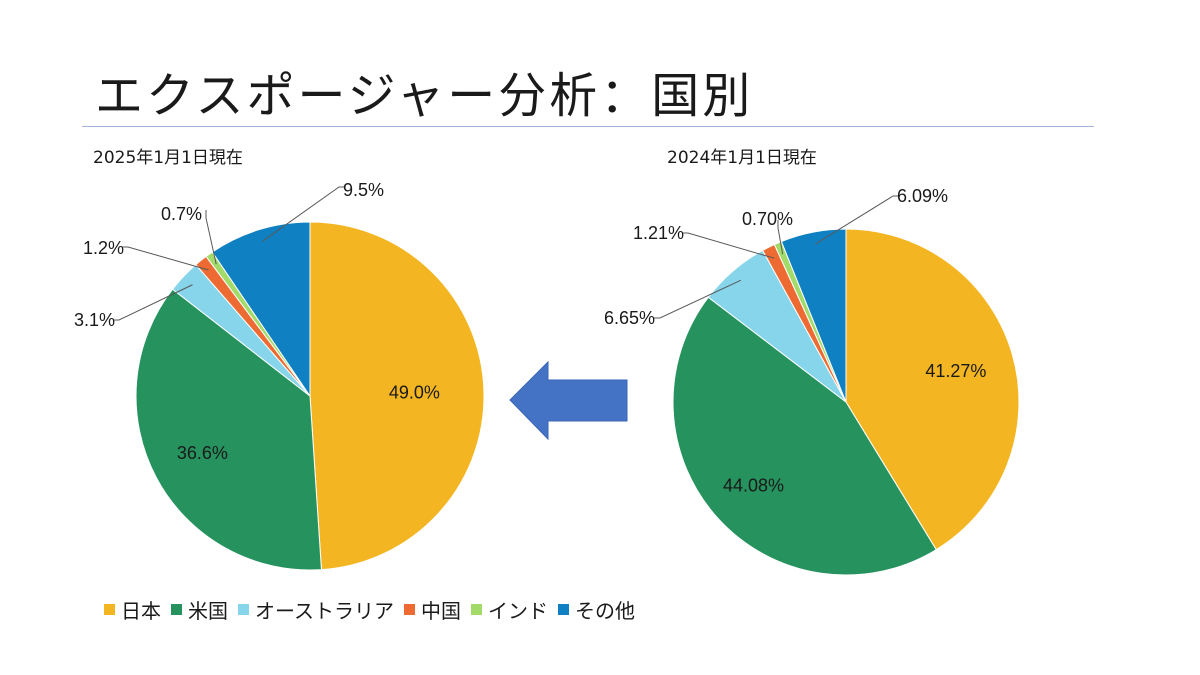 The image size is (1200, 675). What do you see at coordinates (568, 400) in the screenshot?
I see `arrow-left-icon` at bounding box center [568, 400].